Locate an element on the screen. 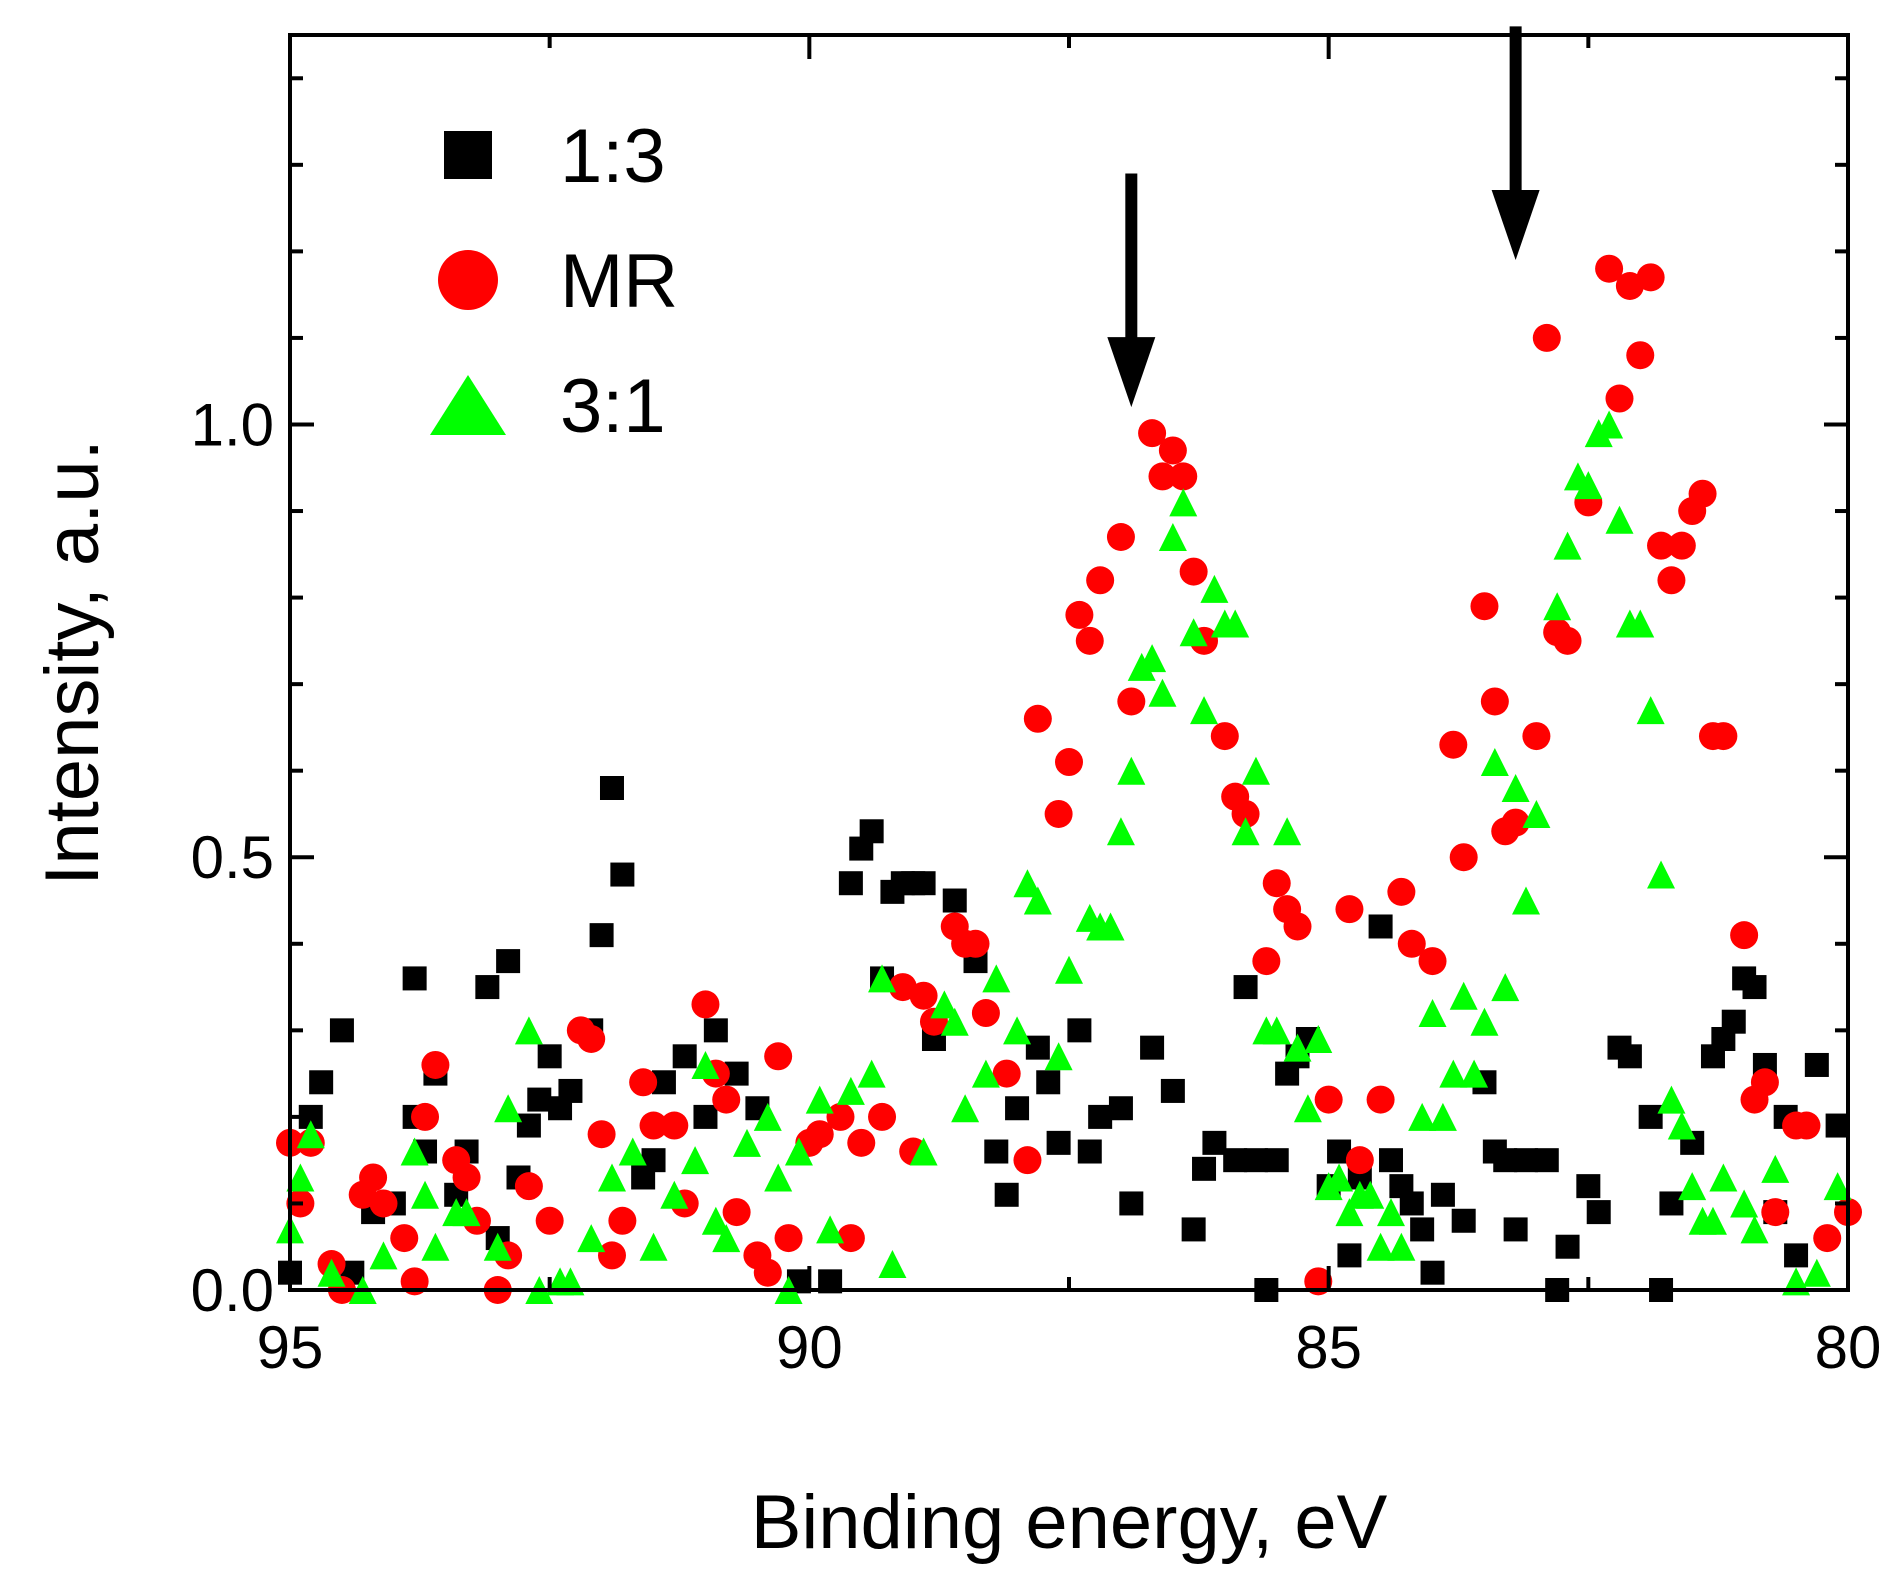  legend-marker-square is located at coordinates (468, 155).